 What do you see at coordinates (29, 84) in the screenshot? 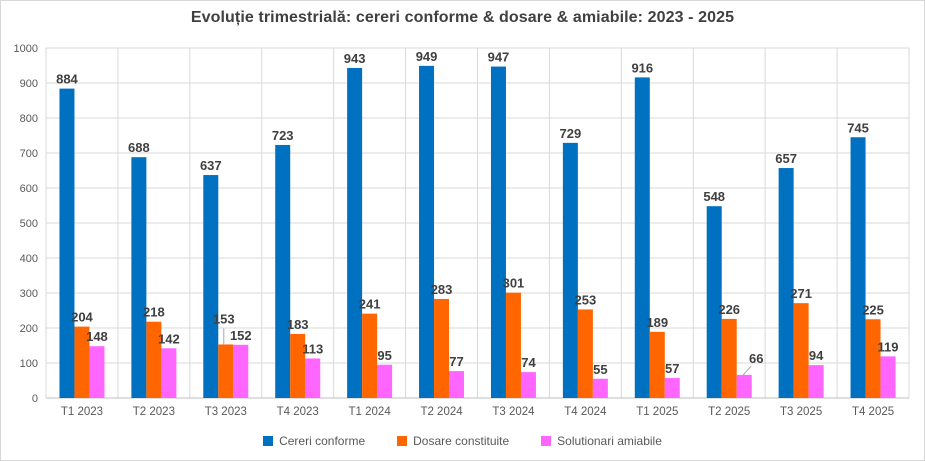
I see `y-axis-tick-label: 900` at bounding box center [29, 84].